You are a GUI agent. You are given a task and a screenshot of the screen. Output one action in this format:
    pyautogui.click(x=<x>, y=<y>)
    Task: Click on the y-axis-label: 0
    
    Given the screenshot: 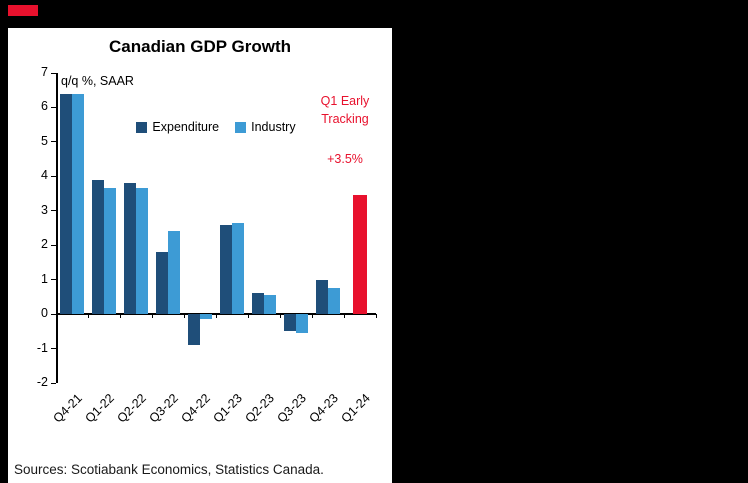 What is the action you would take?
    pyautogui.click(x=44, y=313)
    